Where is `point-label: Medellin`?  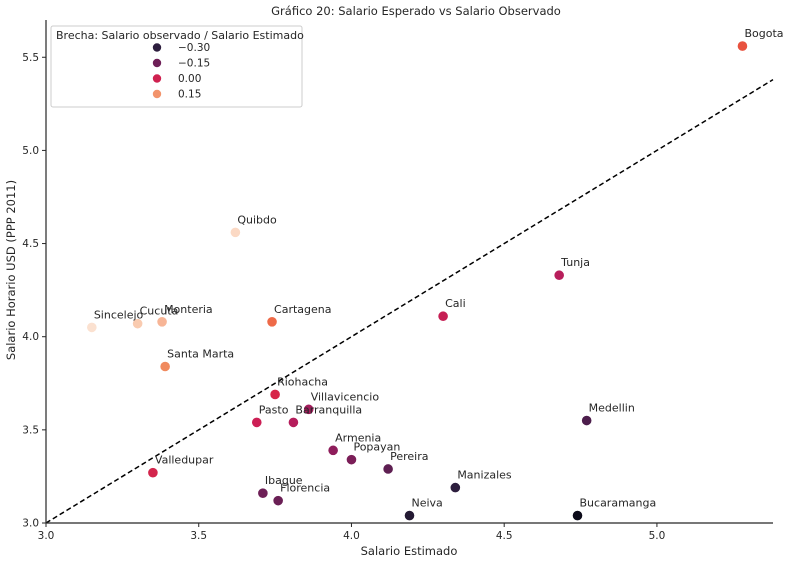
point-label: Medellin is located at coordinates (612, 408).